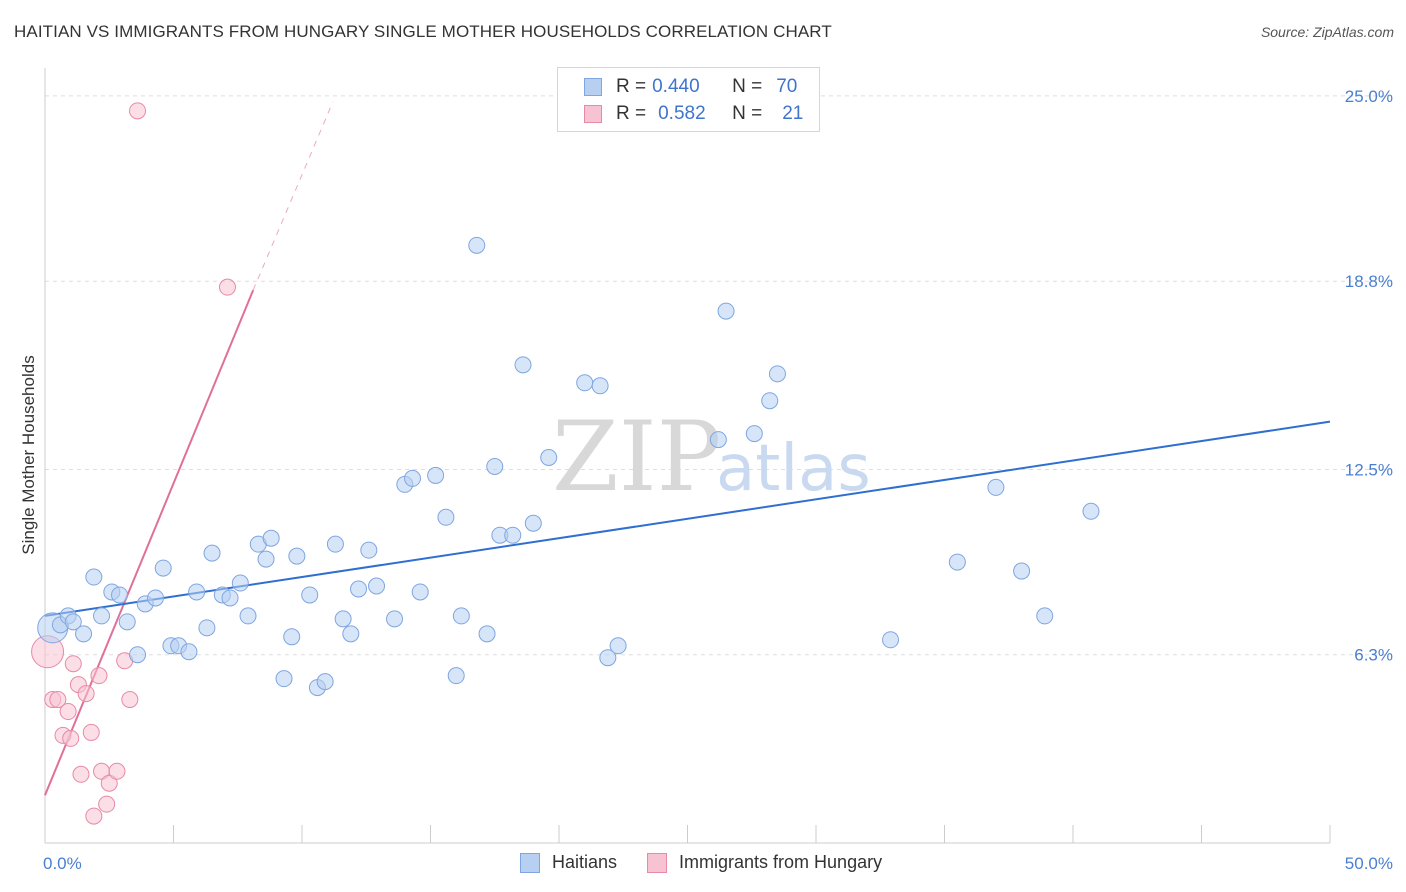  I want to click on y-axis-label: Single Mother Households, so click(28, 454).